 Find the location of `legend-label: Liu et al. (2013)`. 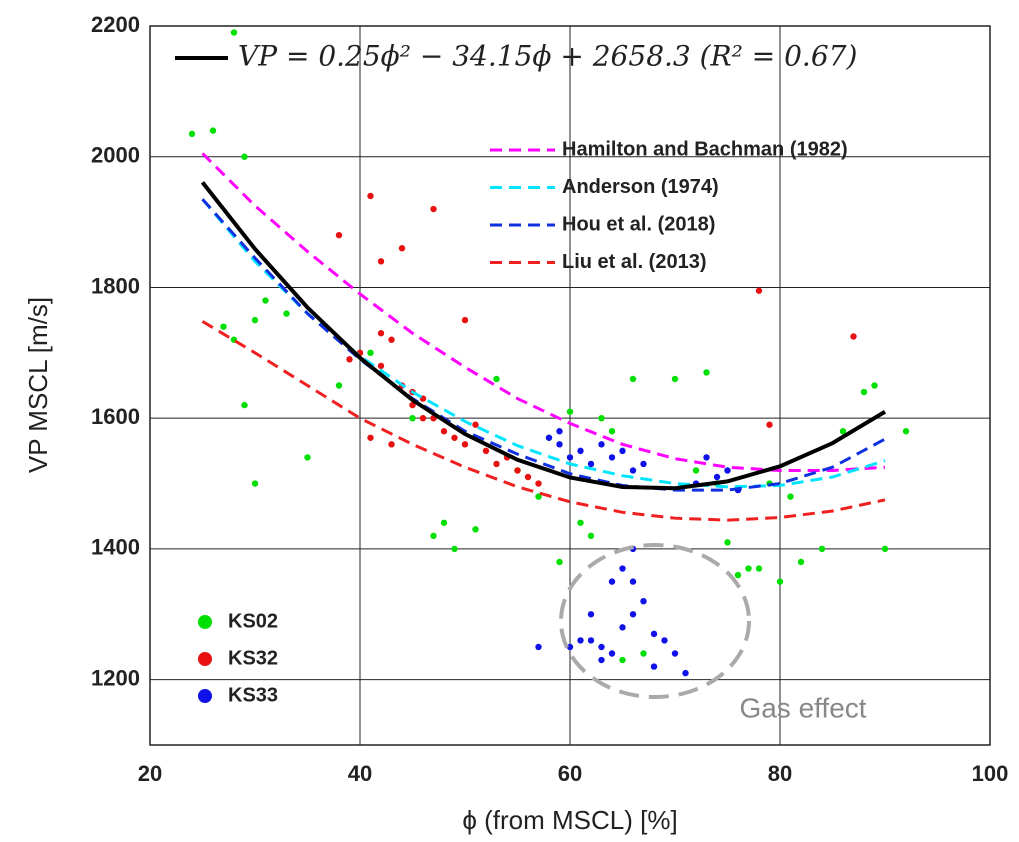

legend-label: Liu et al. (2013) is located at coordinates (634, 262).